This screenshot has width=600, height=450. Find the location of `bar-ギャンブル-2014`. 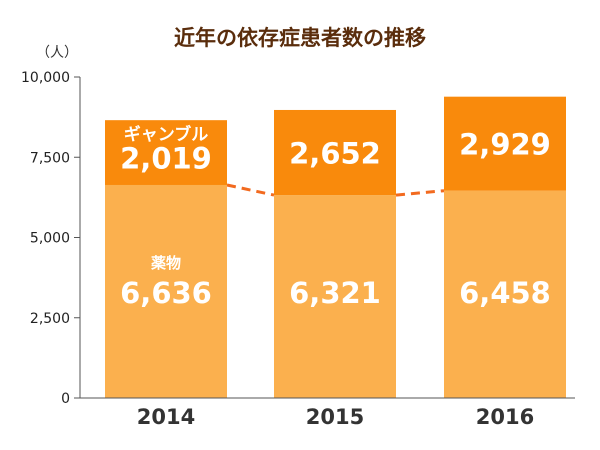

bar-ギャンブル-2014 is located at coordinates (166, 152).